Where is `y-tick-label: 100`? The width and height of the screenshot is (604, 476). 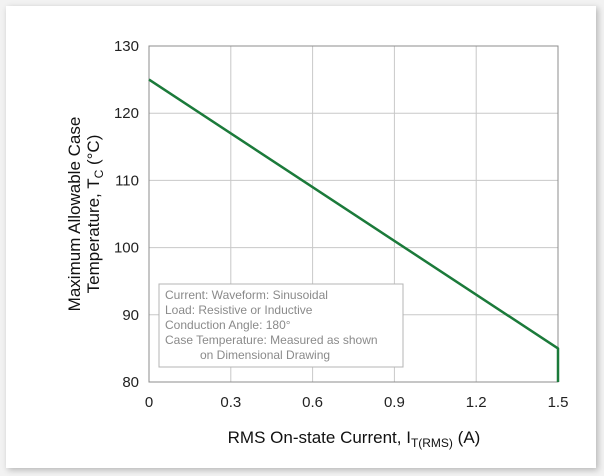
y-tick-label: 100 is located at coordinates (126, 248).